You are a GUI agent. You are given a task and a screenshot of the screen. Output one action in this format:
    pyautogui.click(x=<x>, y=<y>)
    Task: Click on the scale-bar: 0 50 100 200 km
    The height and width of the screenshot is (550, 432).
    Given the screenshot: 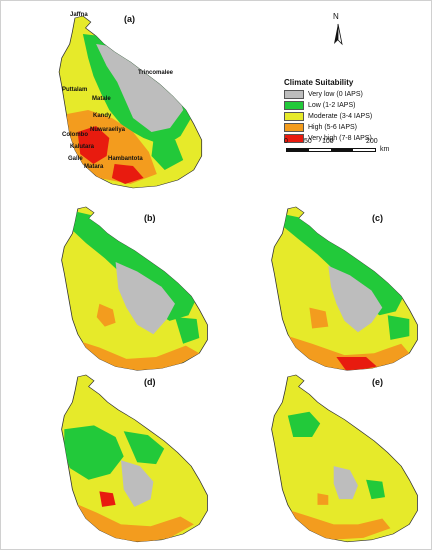 What is the action you would take?
    pyautogui.click(x=336, y=145)
    